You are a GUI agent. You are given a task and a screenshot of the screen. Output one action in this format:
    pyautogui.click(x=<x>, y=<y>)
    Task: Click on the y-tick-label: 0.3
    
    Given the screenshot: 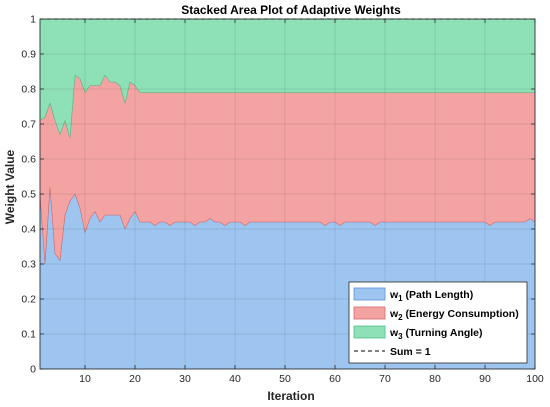 What is the action you would take?
    pyautogui.click(x=28, y=265)
    